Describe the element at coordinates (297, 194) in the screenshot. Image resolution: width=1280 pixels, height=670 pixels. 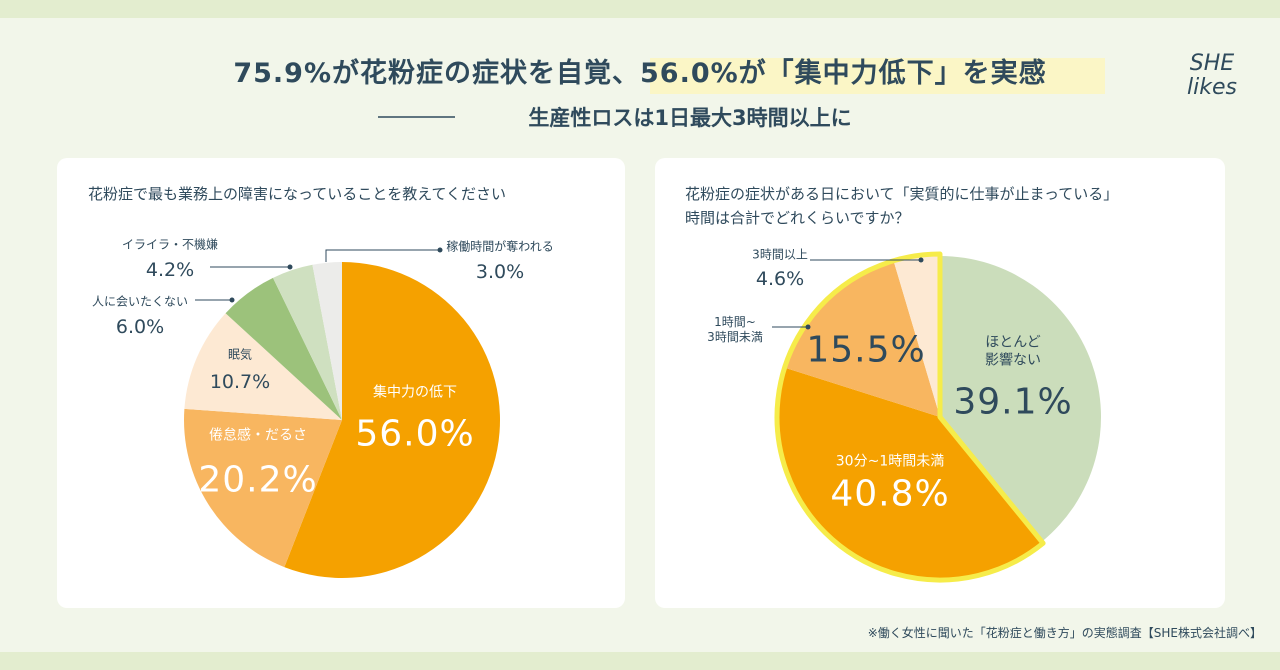
I see `question: 花粉症で最も業務上の障害になっていることを教えてください` at that location.